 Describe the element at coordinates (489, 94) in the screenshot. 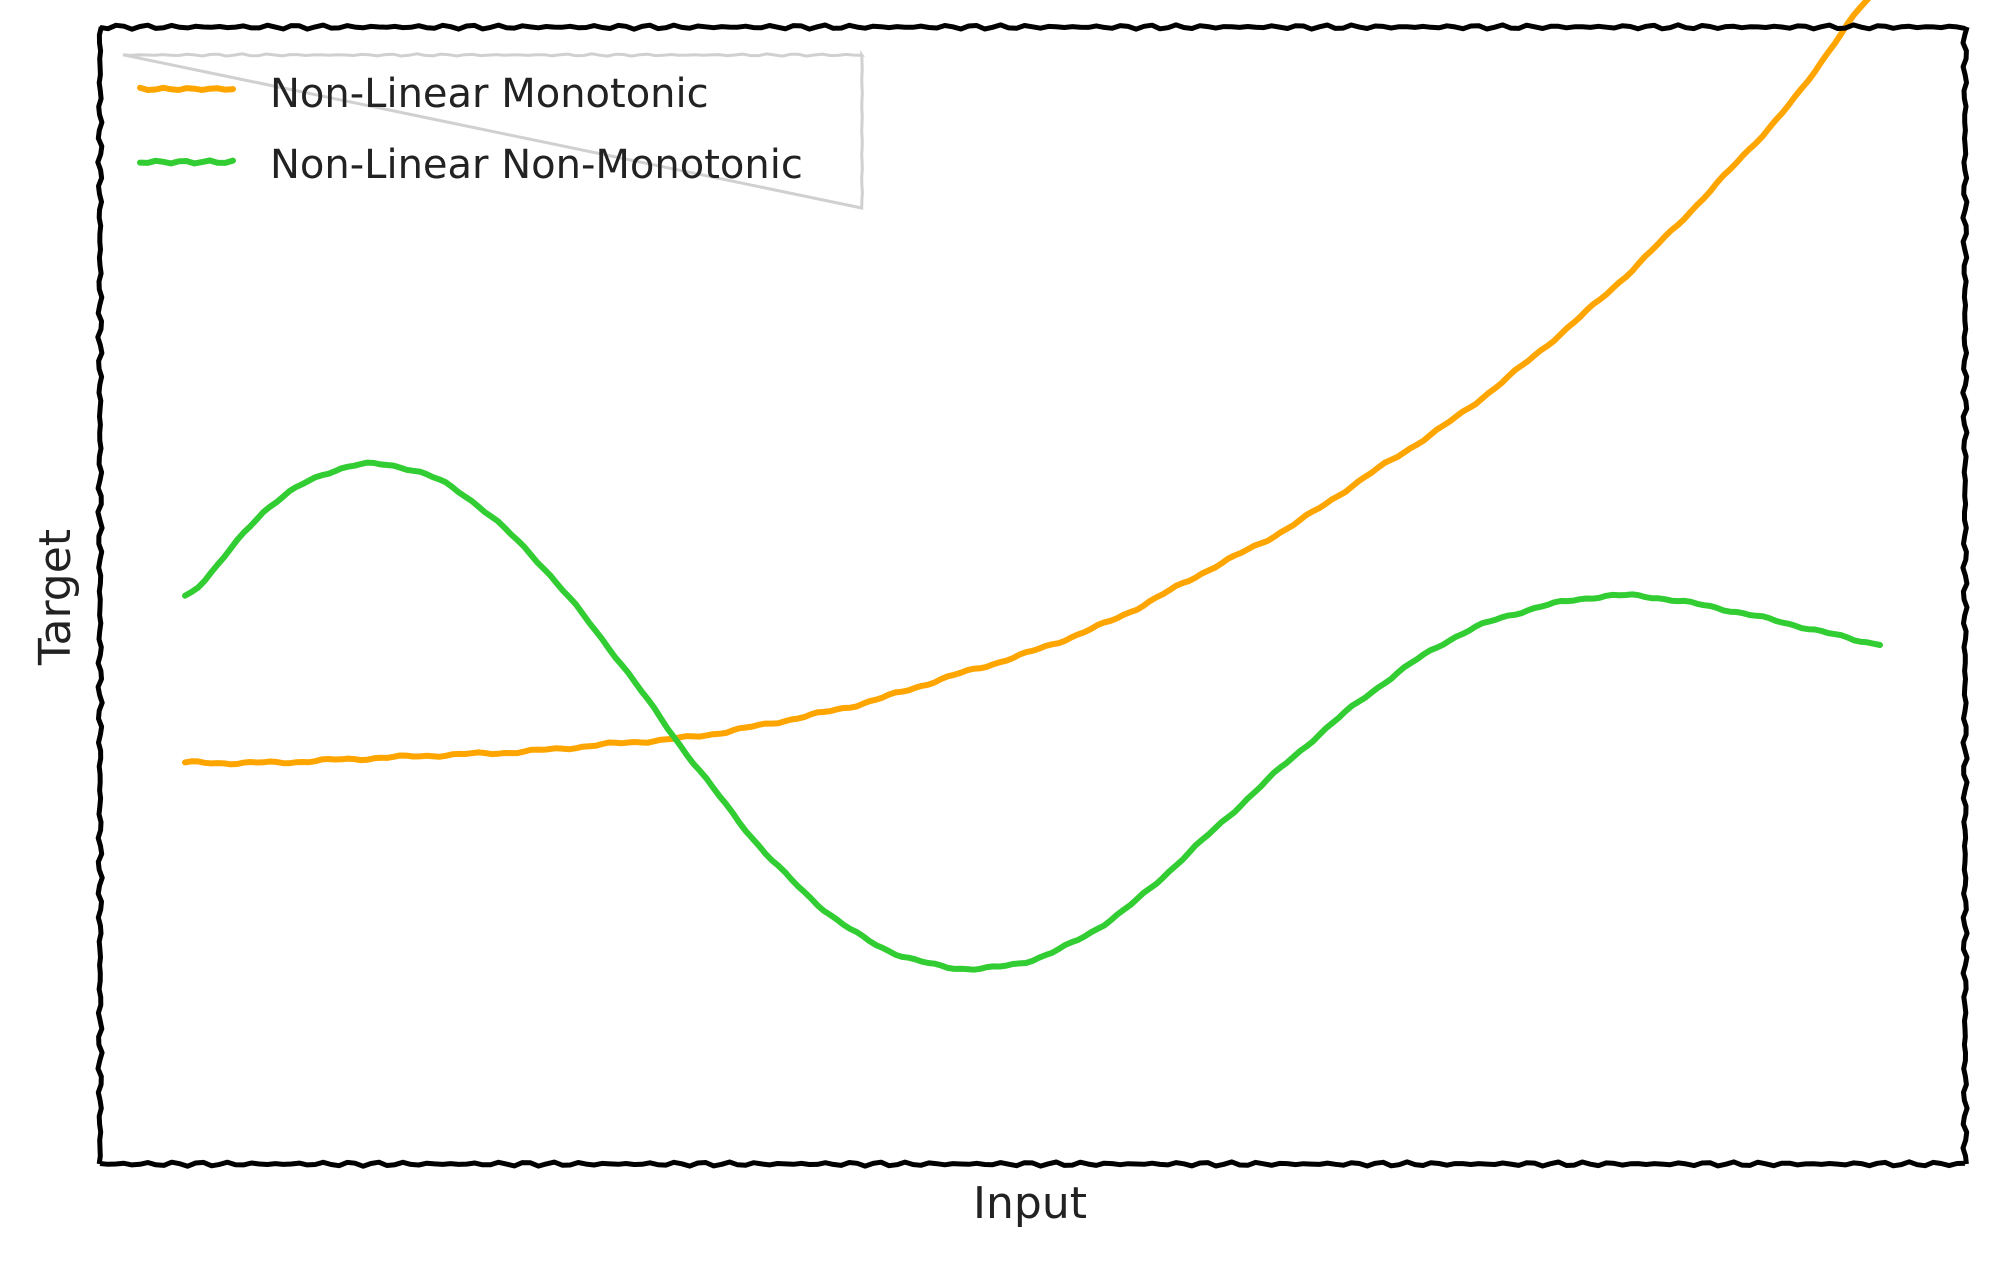

I see `legend-label-monotonic: Non-Linear Monotonic` at that location.